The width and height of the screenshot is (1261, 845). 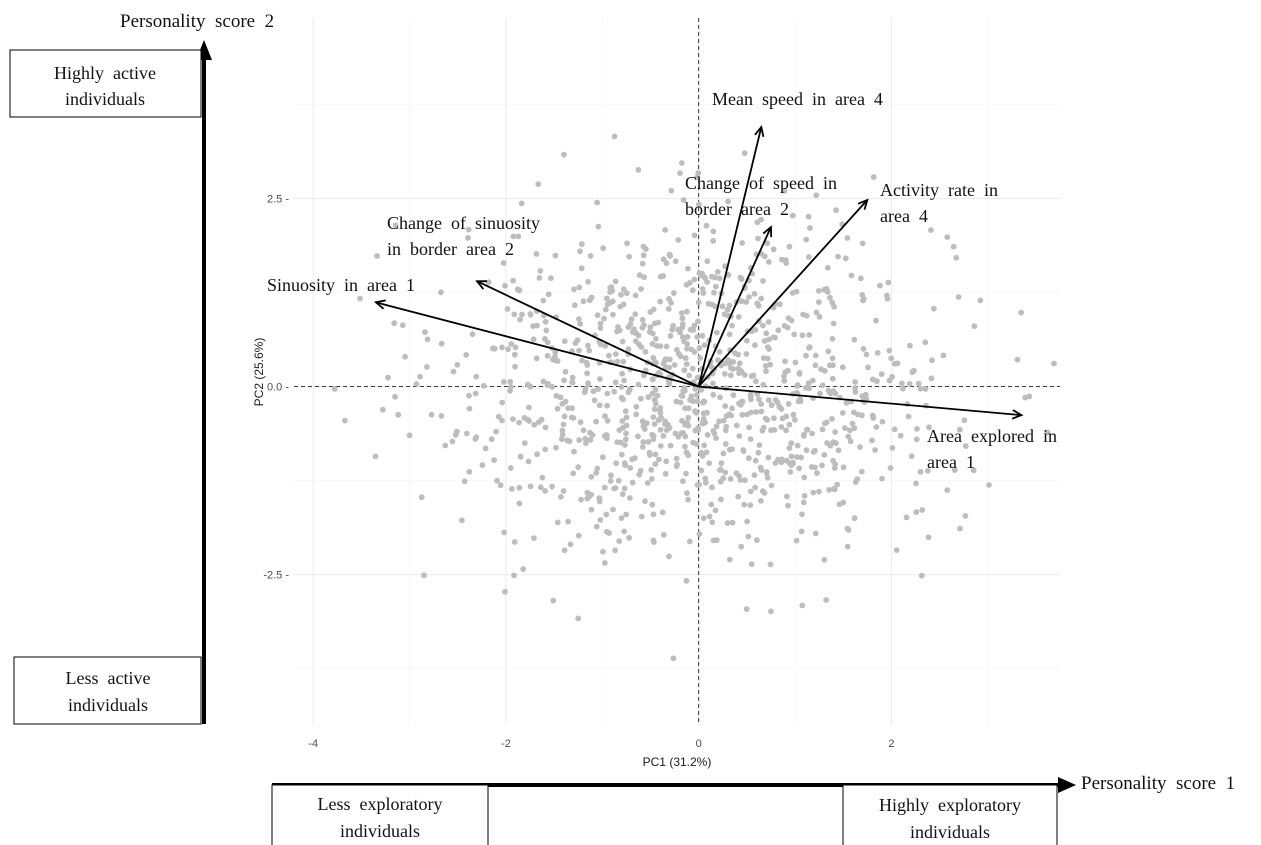 What do you see at coordinates (107, 690) in the screenshot?
I see `less-active-box: Less active individuals` at bounding box center [107, 690].